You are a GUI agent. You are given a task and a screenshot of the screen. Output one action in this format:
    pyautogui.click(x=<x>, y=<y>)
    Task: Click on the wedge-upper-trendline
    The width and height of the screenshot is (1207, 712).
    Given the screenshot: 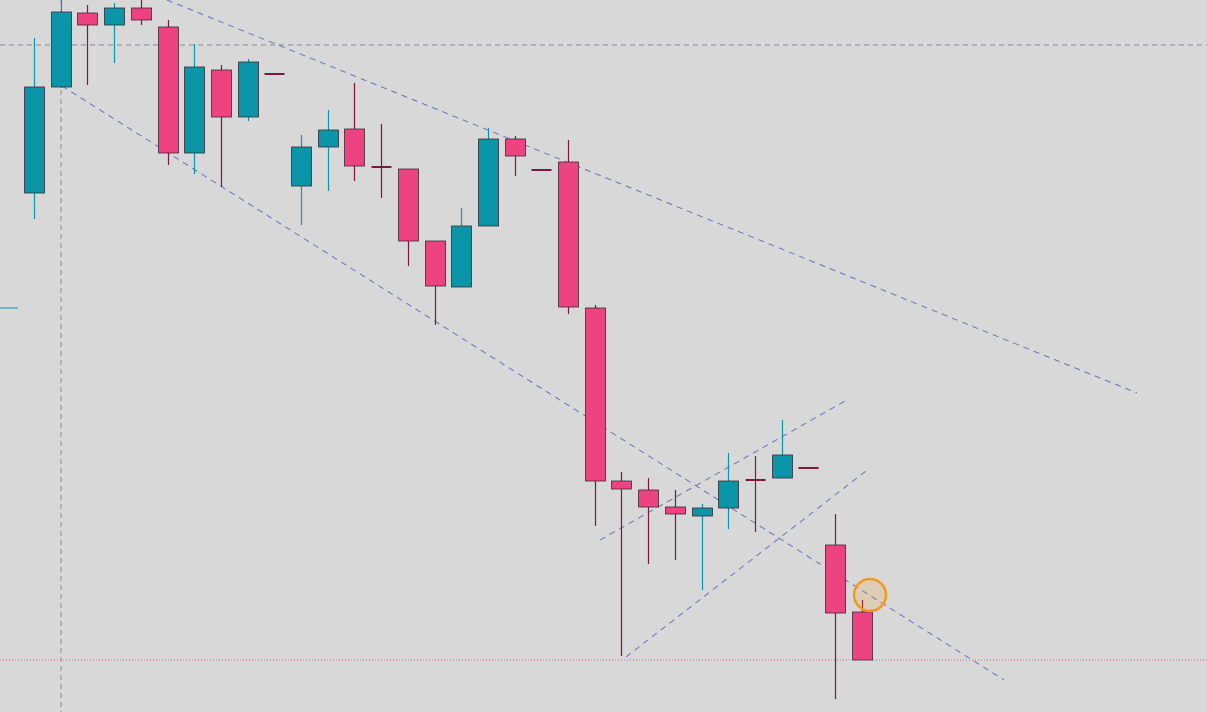 What is the action you would take?
    pyautogui.click(x=722, y=470)
    